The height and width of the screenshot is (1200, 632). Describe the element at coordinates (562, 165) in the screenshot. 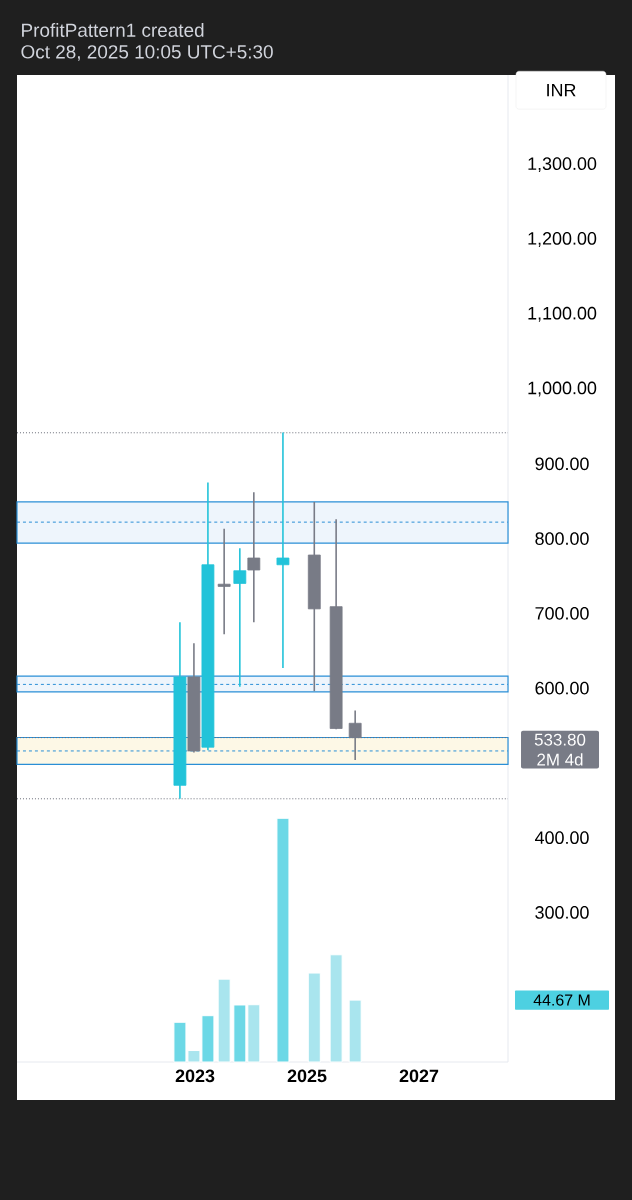

I see `y-tick-label: 1,300.00` at that location.